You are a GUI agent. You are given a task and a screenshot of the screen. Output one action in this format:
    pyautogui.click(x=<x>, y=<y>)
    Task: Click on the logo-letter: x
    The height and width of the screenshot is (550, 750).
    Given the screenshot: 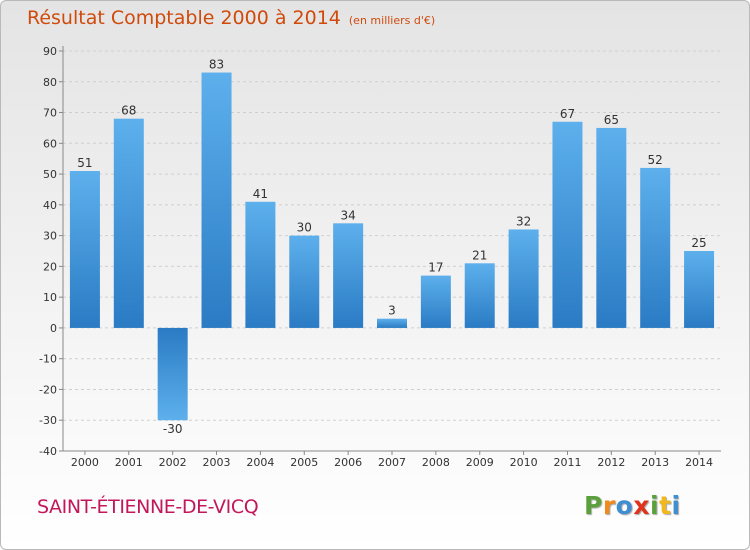 What is the action you would take?
    pyautogui.click(x=641, y=505)
    